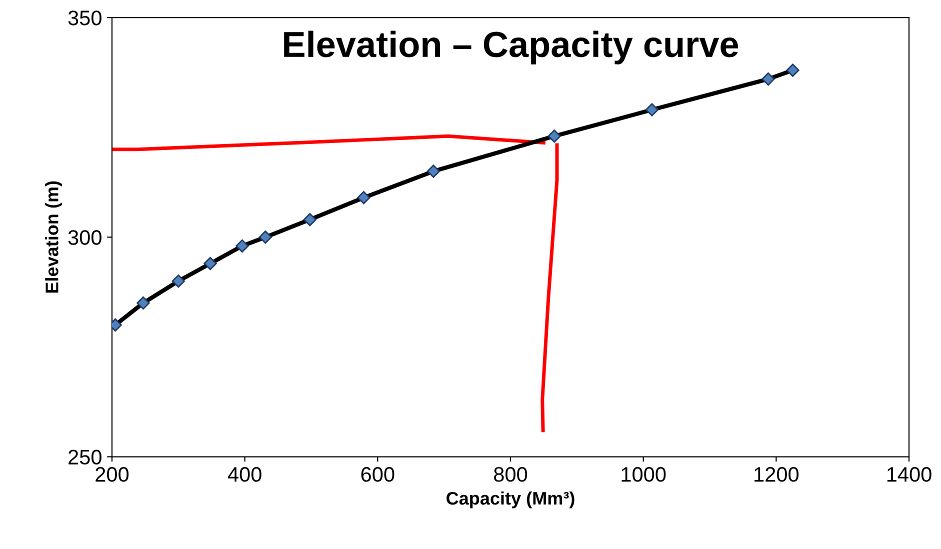 This screenshot has height=549, width=941. I want to click on x-tick-label: 1400, so click(909, 474).